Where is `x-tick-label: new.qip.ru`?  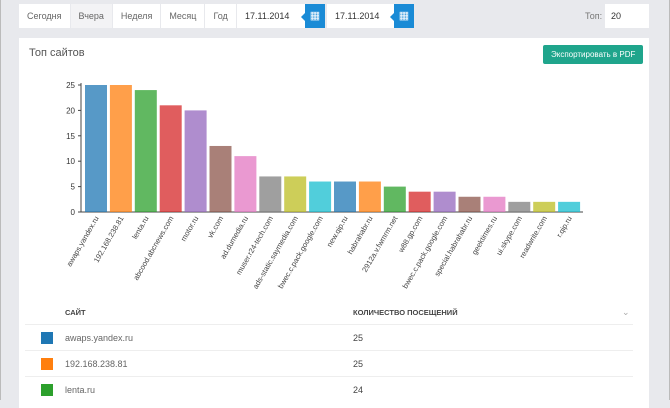 x-tick-label: new.qip.ru is located at coordinates (337, 232).